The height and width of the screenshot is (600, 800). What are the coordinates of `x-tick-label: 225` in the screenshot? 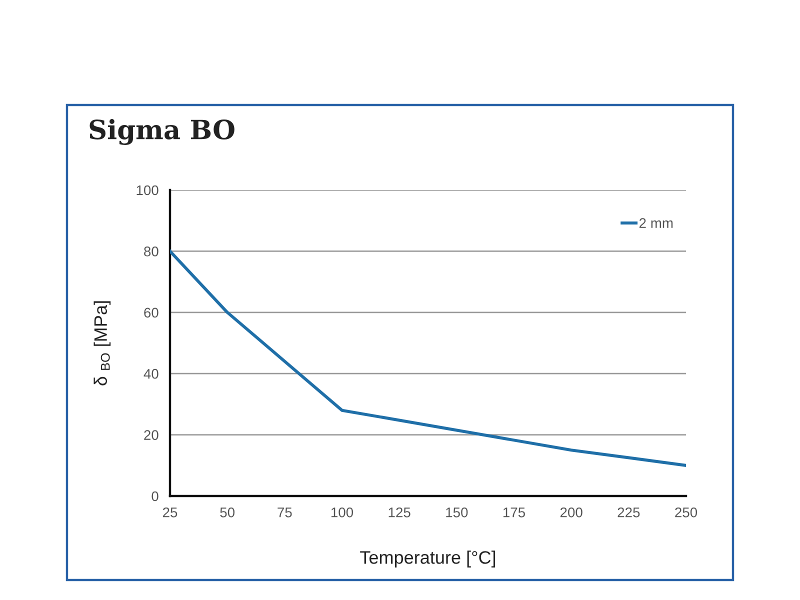 It's located at (629, 512).